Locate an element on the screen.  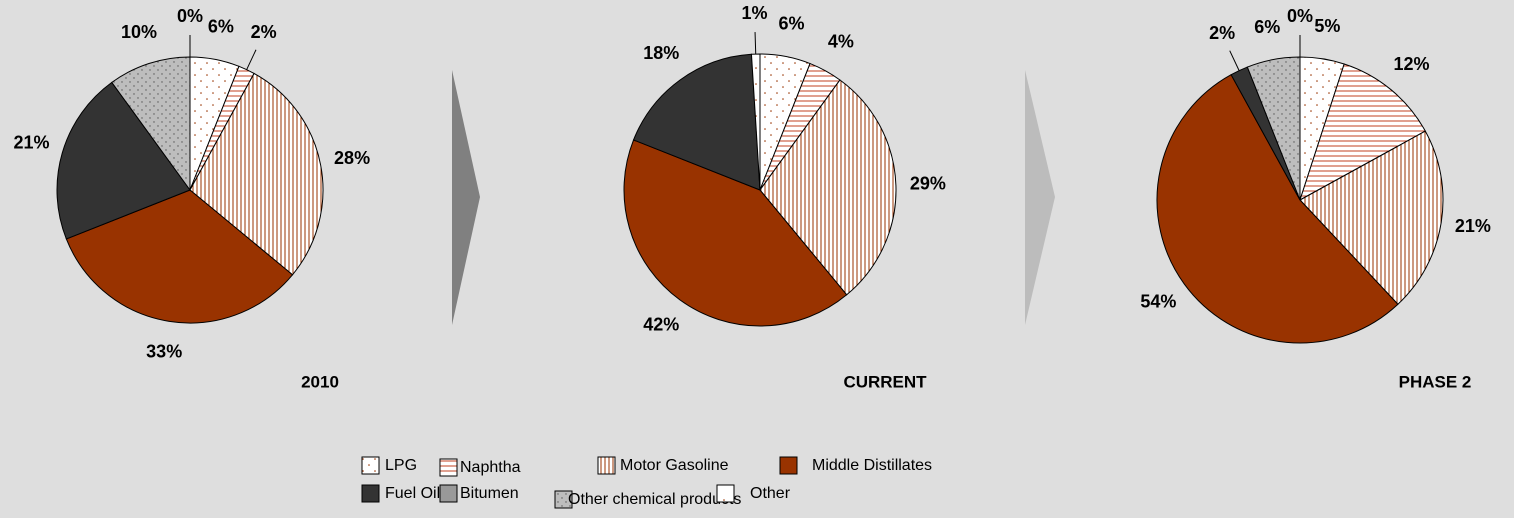
data-label: 4% is located at coordinates (841, 42).